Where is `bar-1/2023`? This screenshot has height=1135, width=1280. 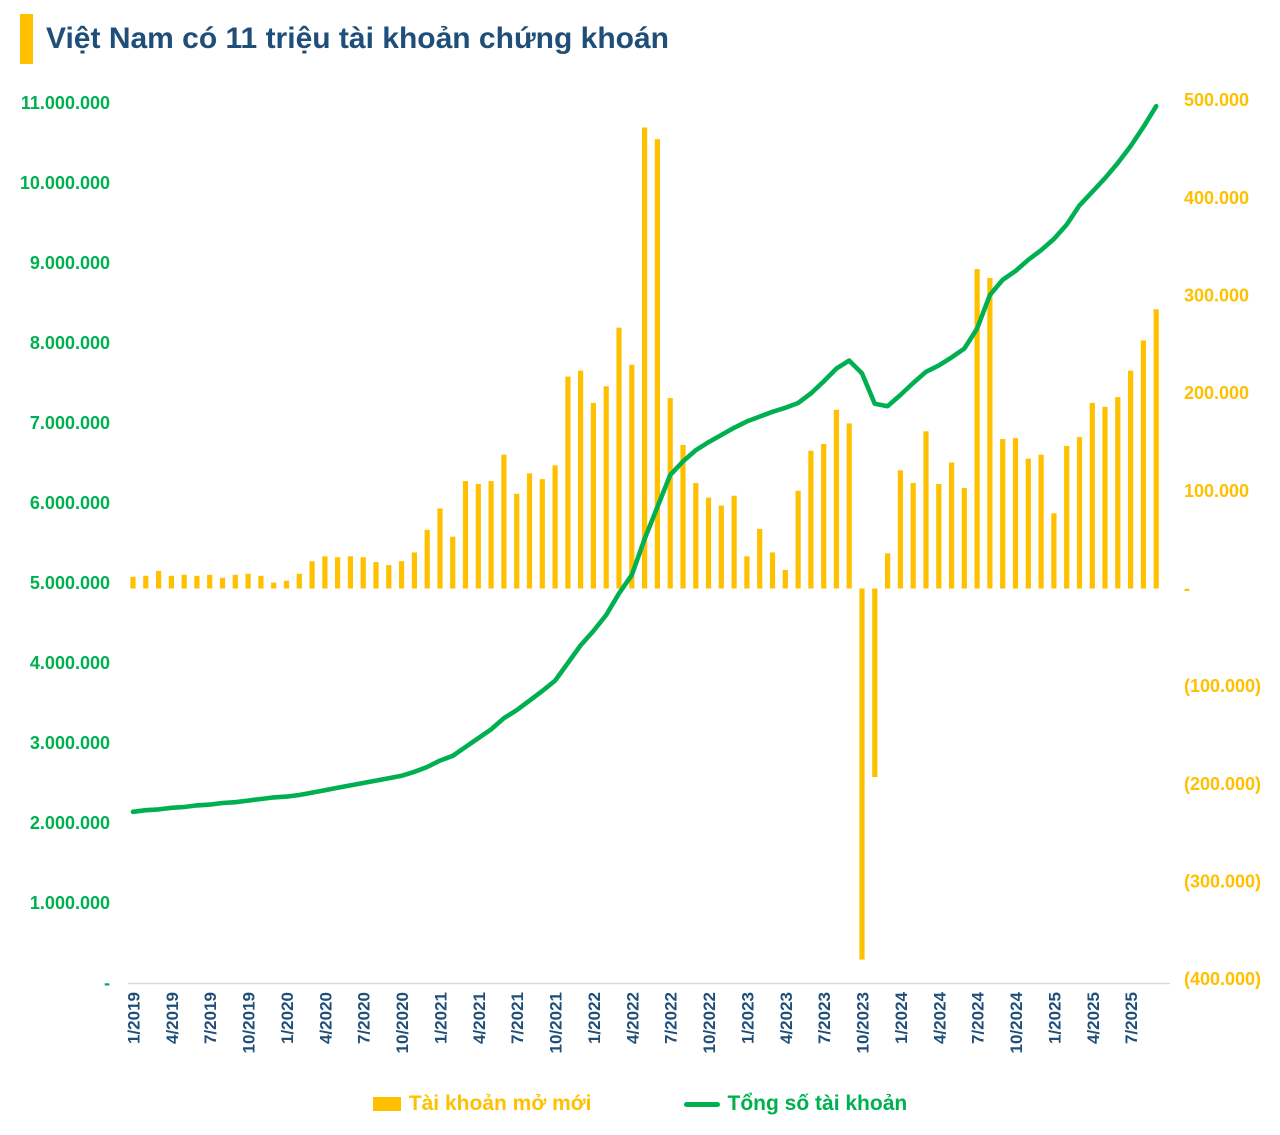 bar-1/2023 is located at coordinates (747, 572).